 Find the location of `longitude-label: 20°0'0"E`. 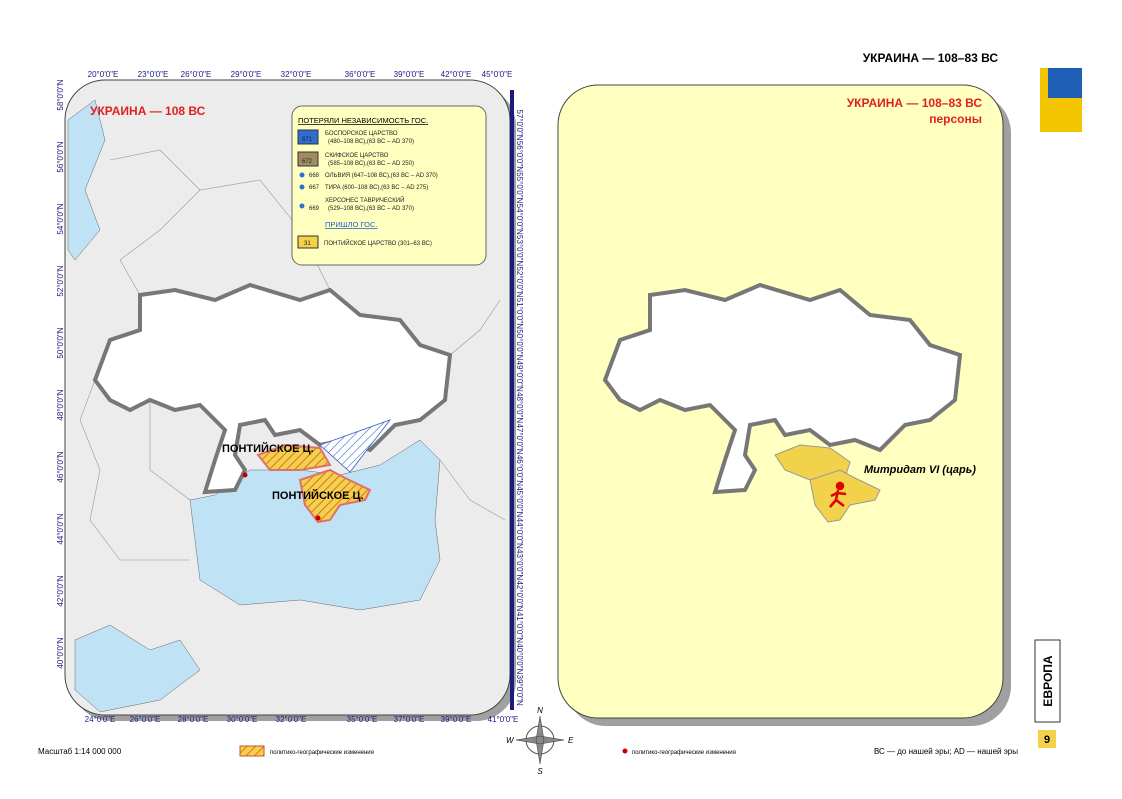

longitude-label: 20°0'0"E is located at coordinates (103, 74).